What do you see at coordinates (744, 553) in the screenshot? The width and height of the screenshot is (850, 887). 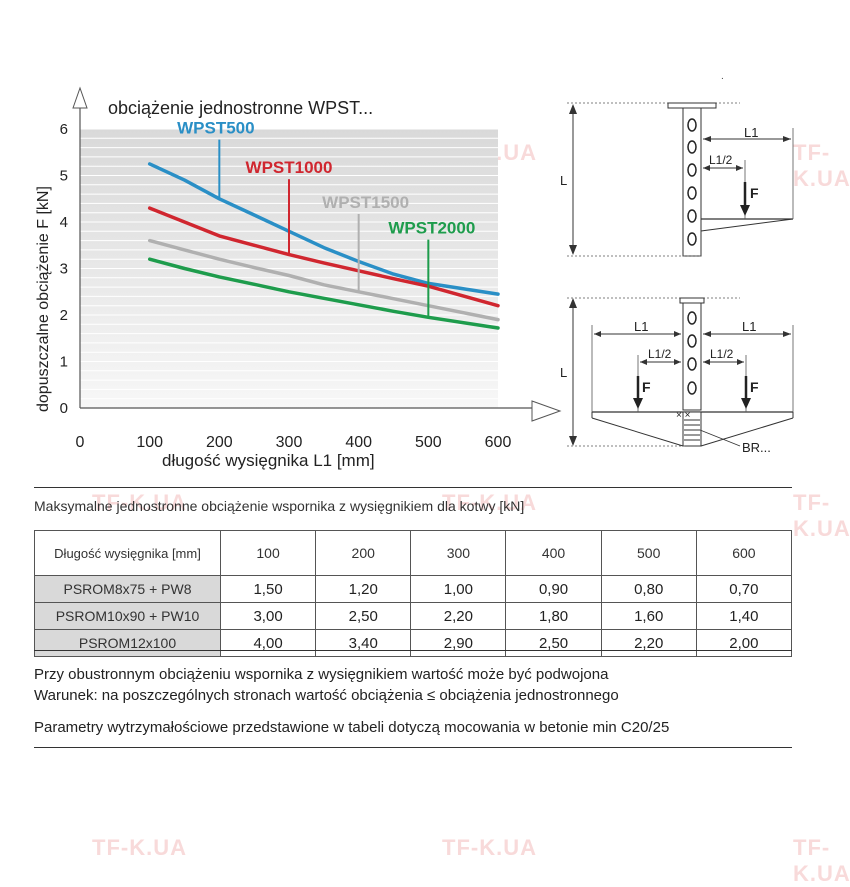 I see `column-header: 600` at bounding box center [744, 553].